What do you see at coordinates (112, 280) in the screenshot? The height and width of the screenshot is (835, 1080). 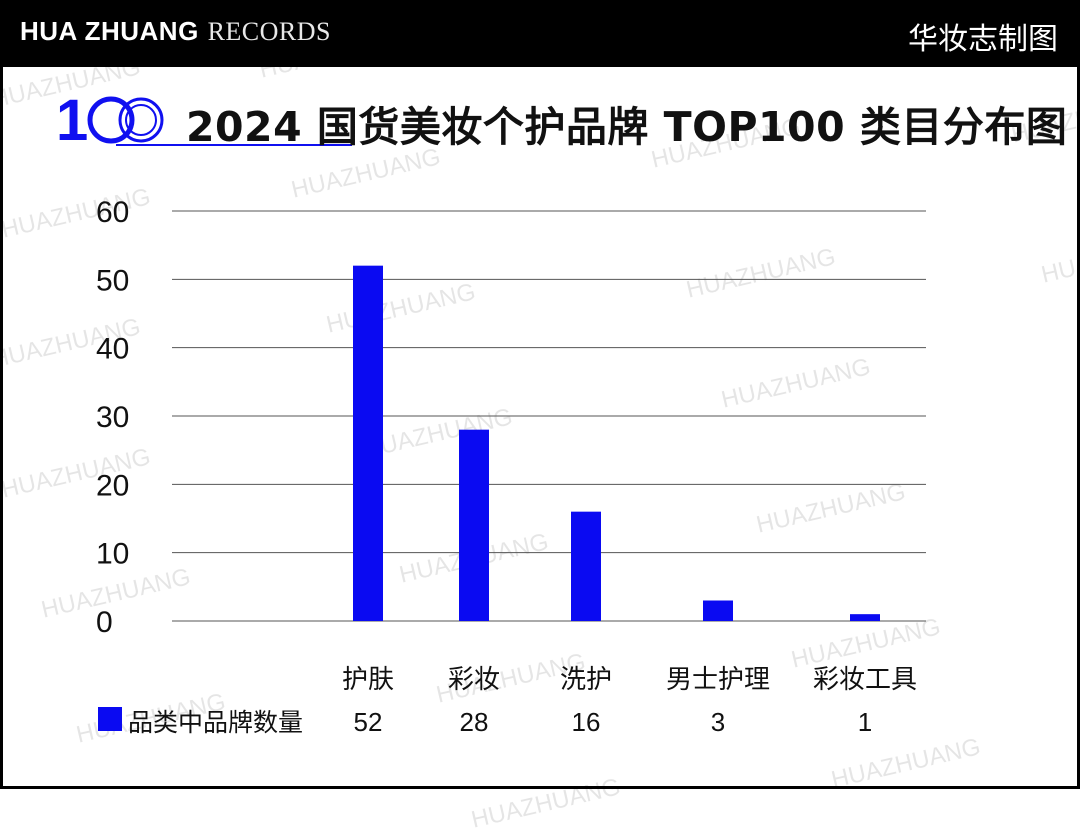 I see `y-tick-label: 50` at bounding box center [112, 280].